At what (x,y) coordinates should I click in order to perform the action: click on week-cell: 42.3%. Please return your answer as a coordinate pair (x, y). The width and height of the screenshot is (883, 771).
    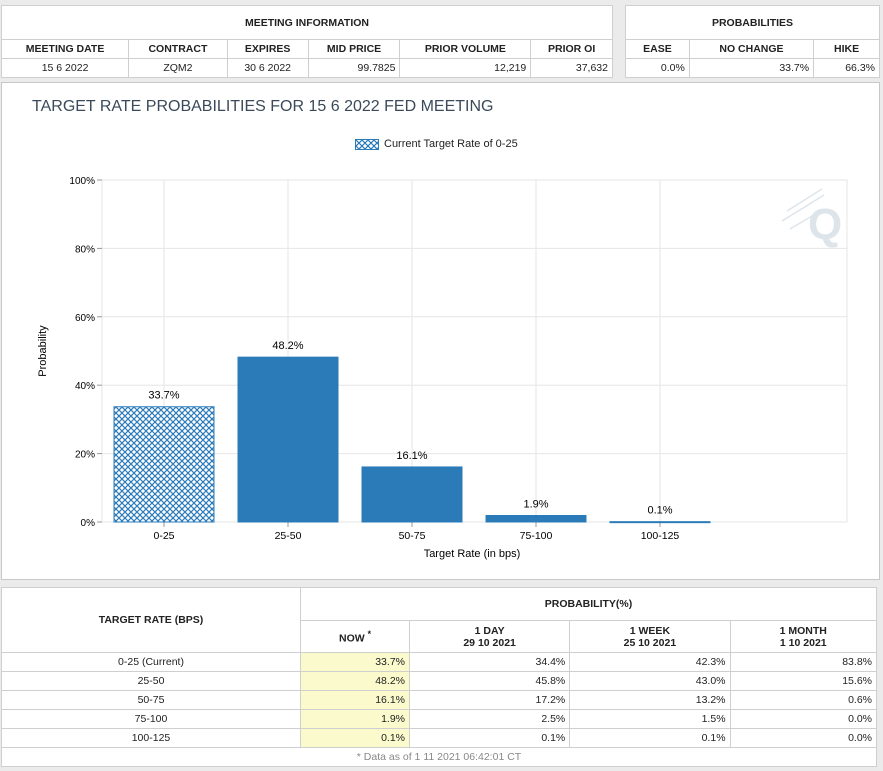
    Looking at the image, I should click on (650, 662).